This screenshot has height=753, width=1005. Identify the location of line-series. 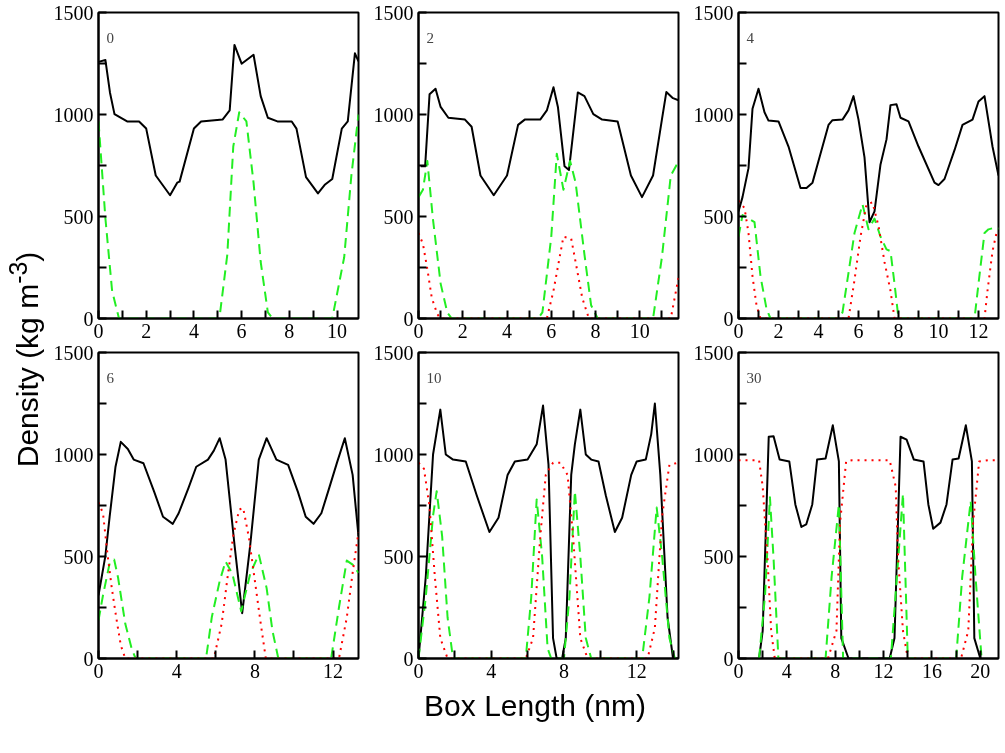
(870, 575).